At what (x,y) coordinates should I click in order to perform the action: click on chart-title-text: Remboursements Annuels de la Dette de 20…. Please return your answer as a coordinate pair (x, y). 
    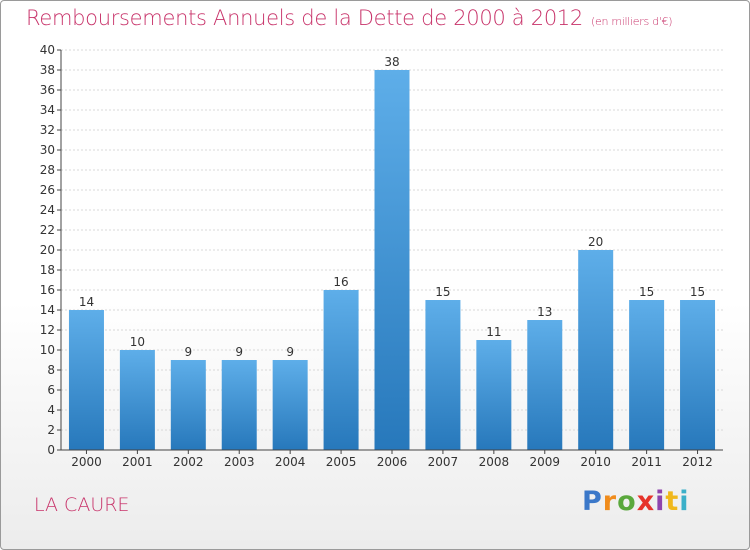
    Looking at the image, I should click on (304, 18).